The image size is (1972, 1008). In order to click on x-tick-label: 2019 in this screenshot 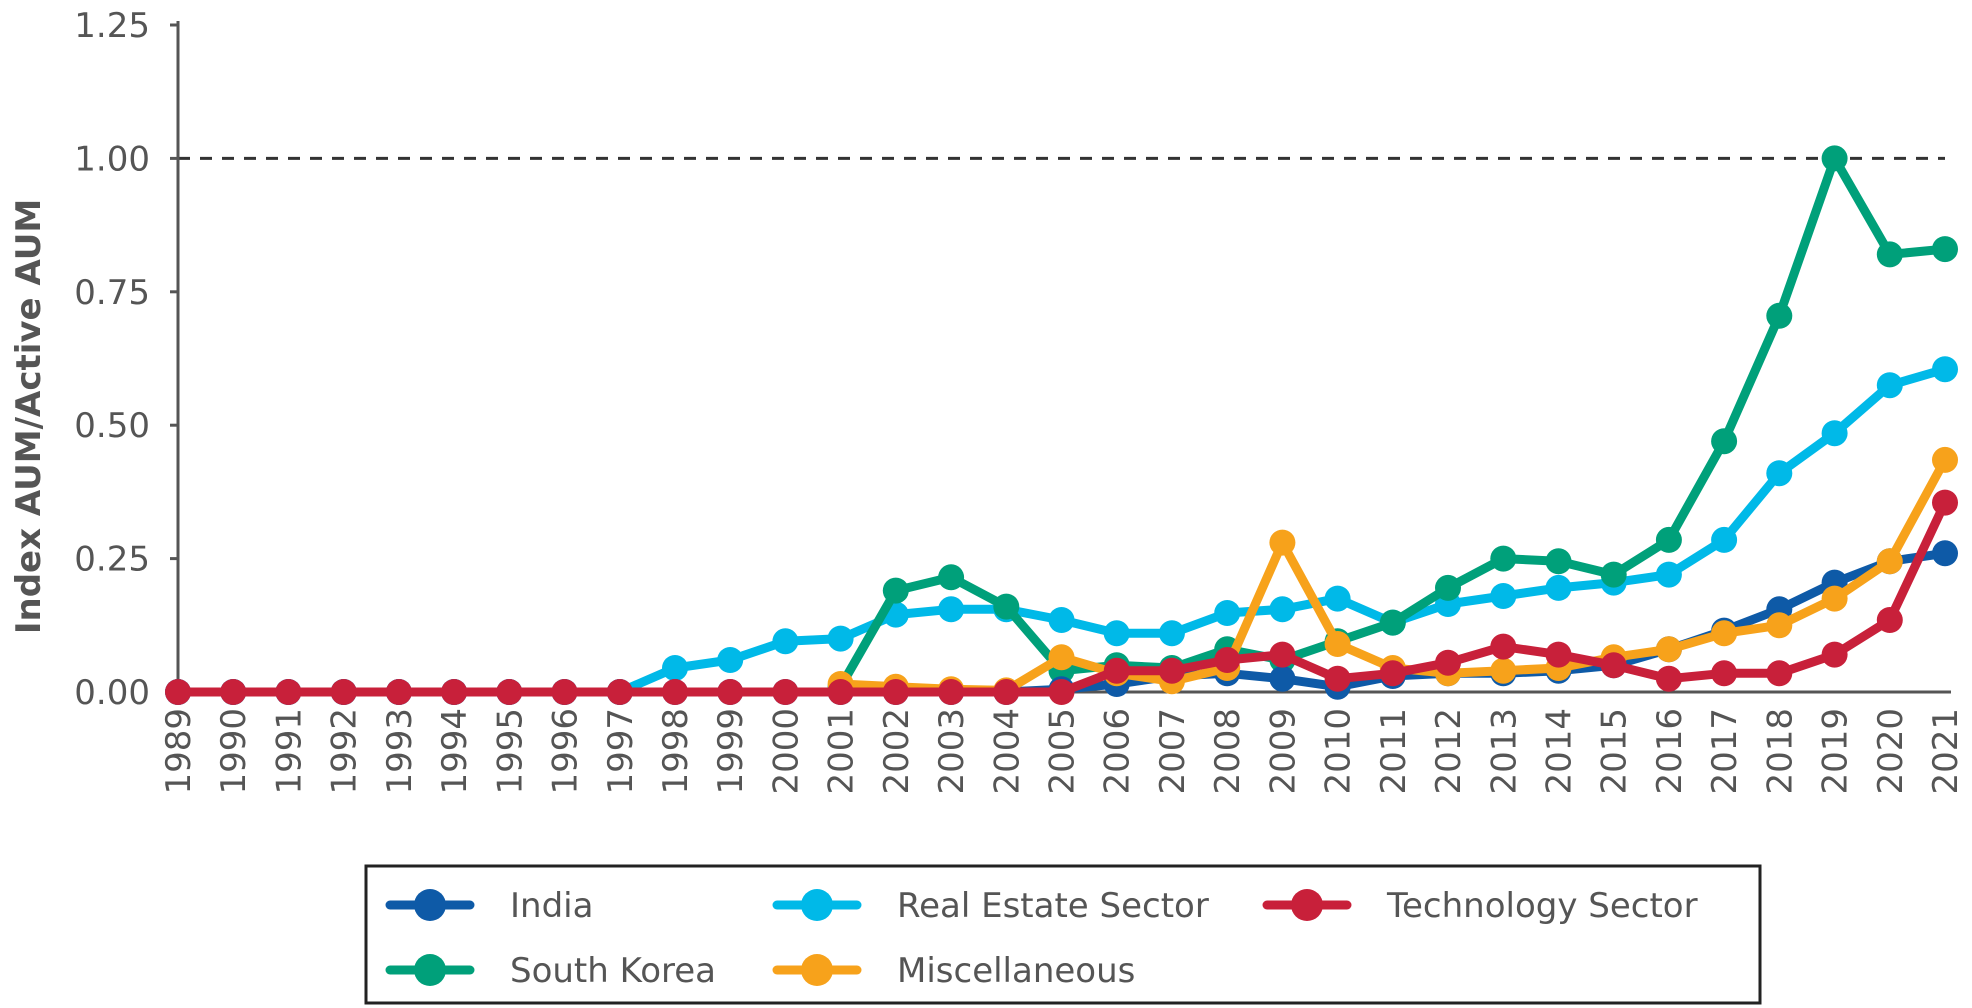, I will do `click(1836, 751)`.